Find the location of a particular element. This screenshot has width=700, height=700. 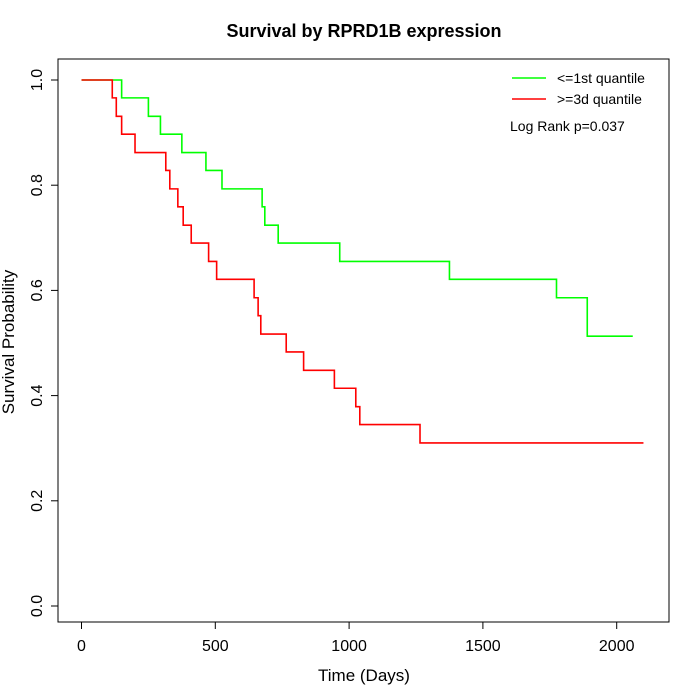

y-axis-label: Survival Probability is located at coordinates (9, 341).